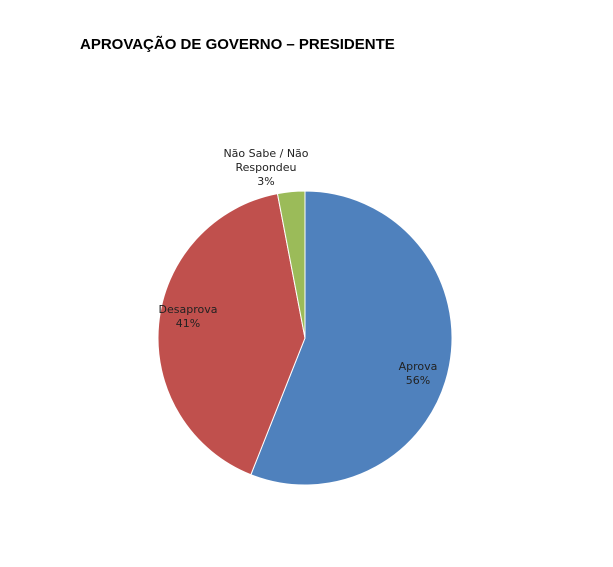  I want to click on value-label: 56%, so click(418, 380).